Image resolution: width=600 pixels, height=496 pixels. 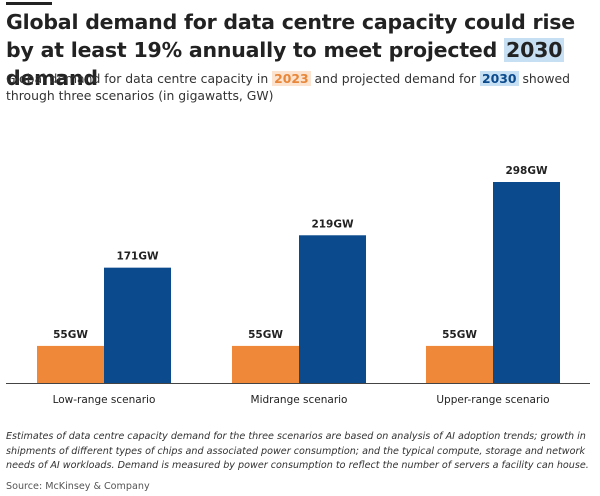 What do you see at coordinates (29, 3) in the screenshot?
I see `title-accent-rule` at bounding box center [29, 3].